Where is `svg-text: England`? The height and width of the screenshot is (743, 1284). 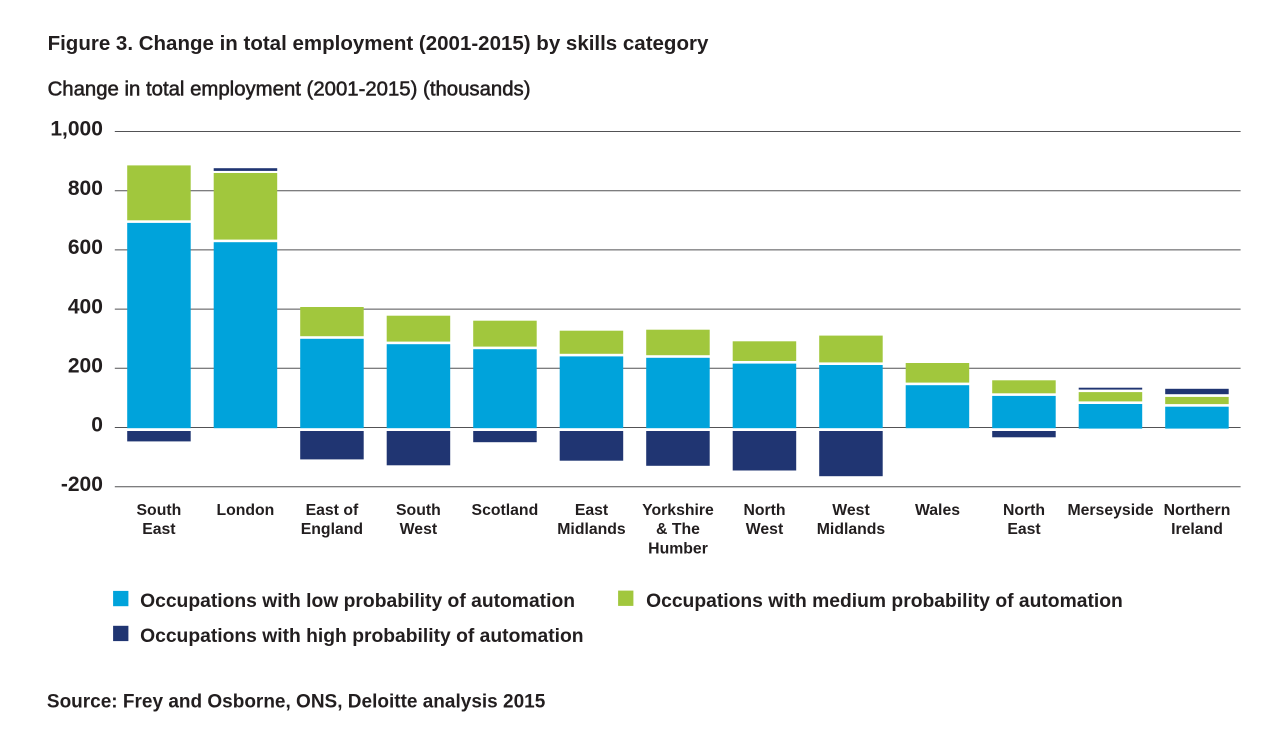 svg-text: England is located at coordinates (332, 529).